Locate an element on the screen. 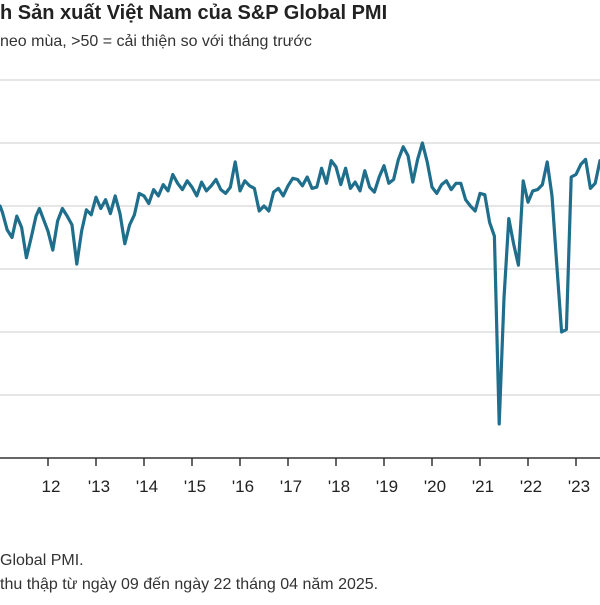 The image size is (600, 605). x-tick-label: '14 is located at coordinates (147, 486).